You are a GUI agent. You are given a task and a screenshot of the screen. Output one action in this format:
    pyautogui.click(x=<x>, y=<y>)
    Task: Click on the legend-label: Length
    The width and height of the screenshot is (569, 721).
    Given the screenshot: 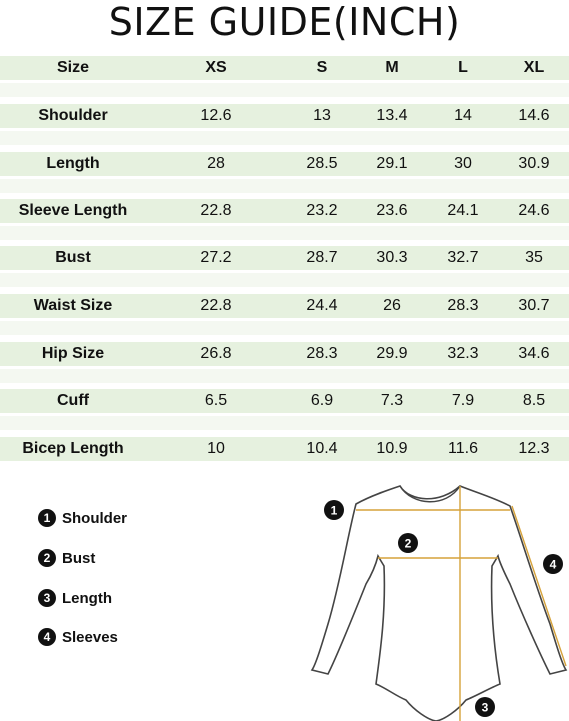 What is the action you would take?
    pyautogui.click(x=87, y=598)
    